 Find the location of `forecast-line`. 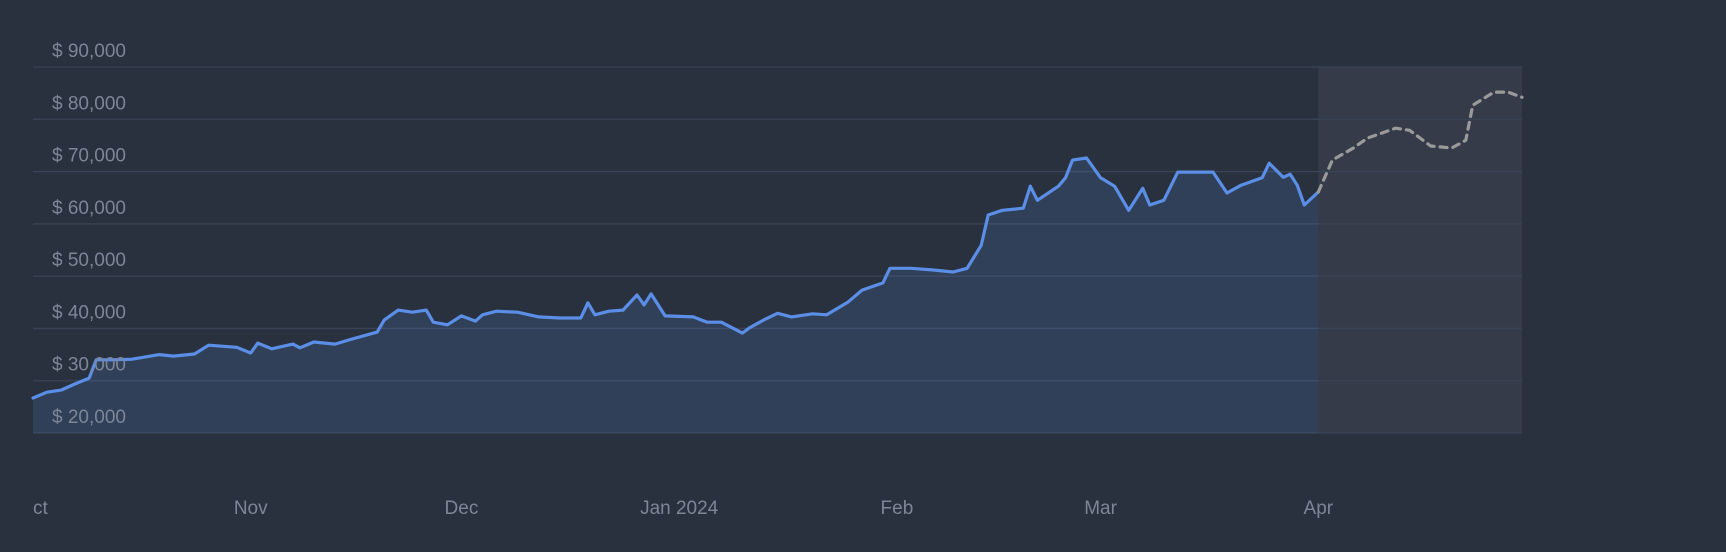

forecast-line is located at coordinates (1420, 142).